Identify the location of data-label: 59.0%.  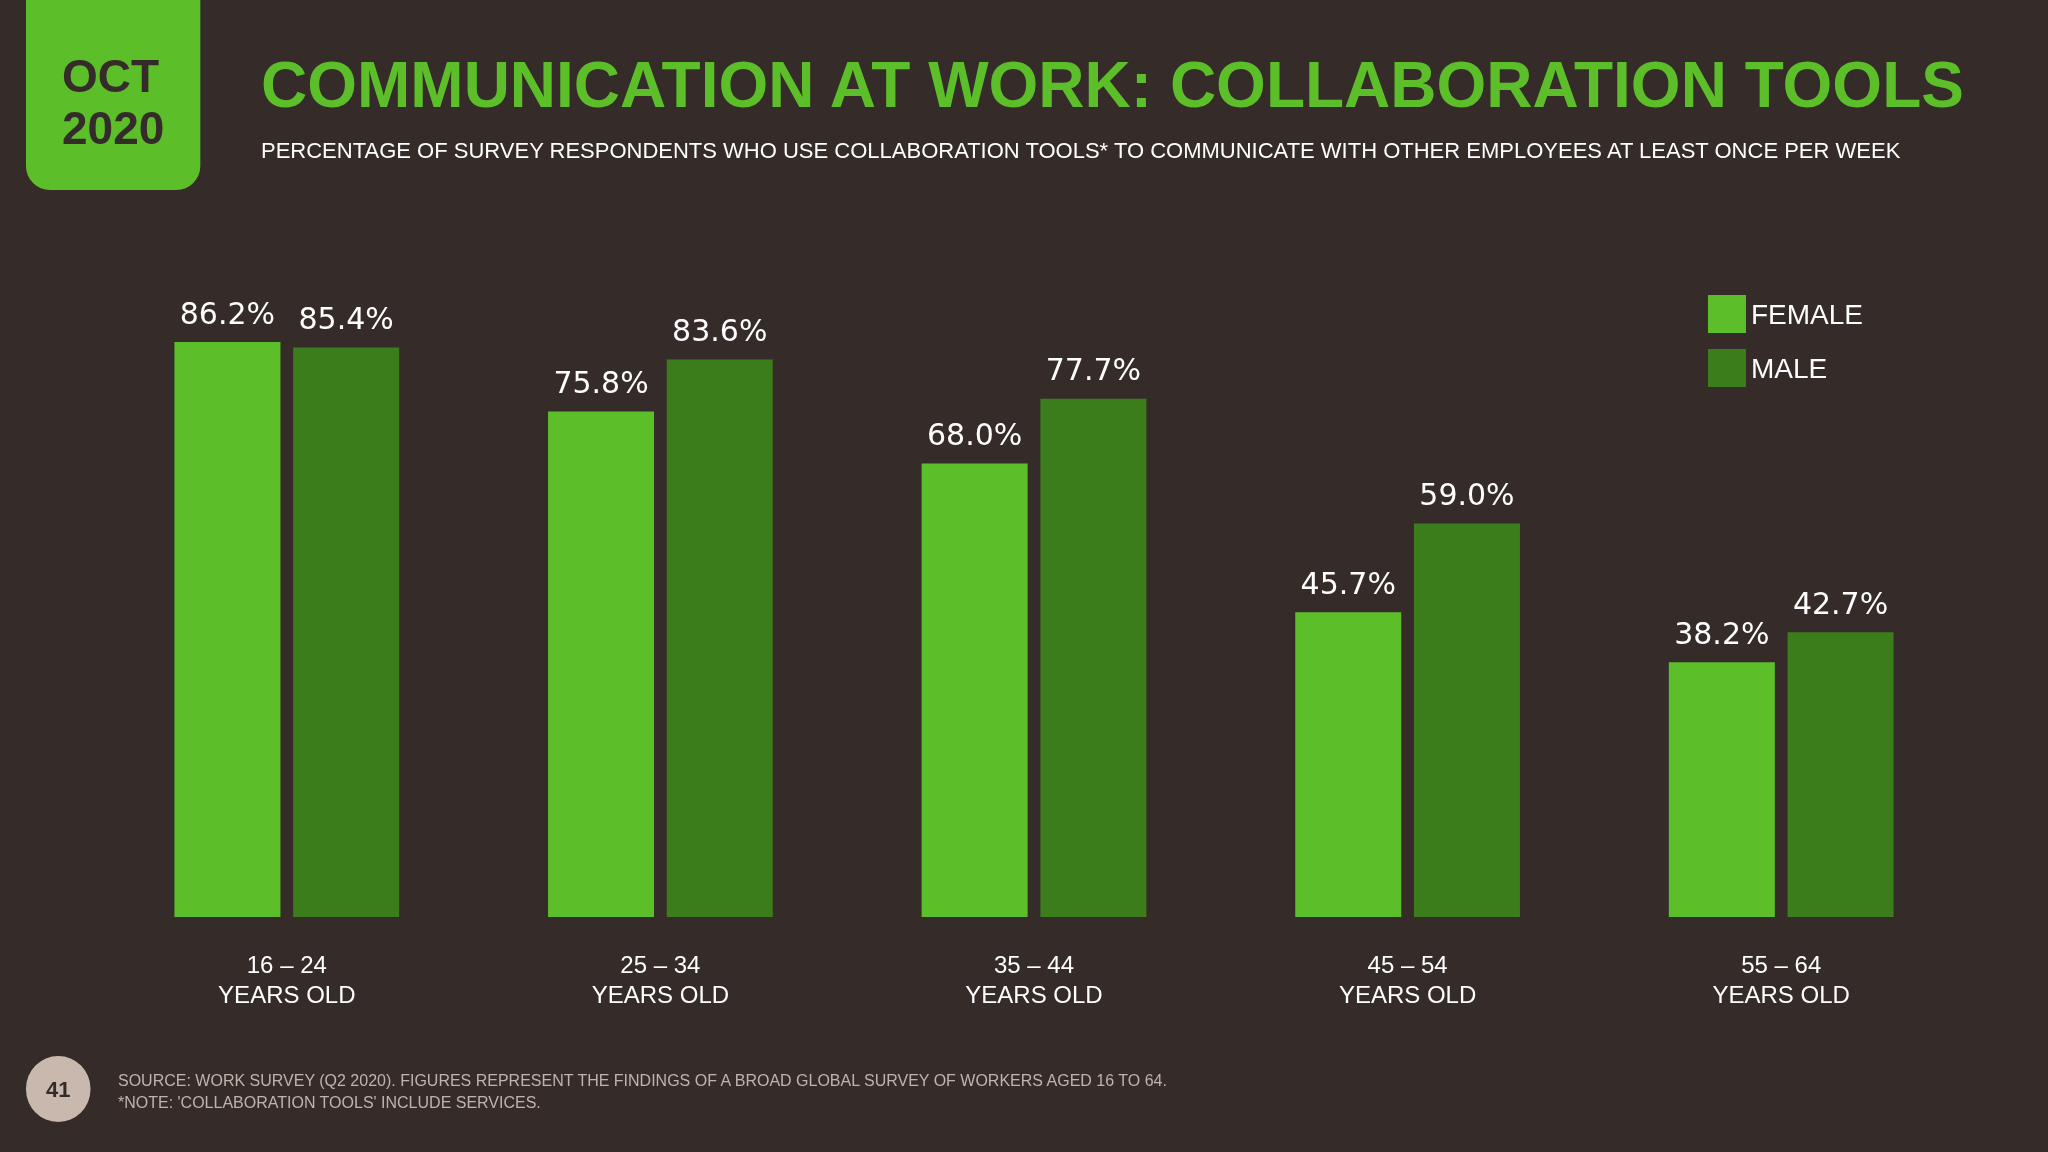
(1467, 494).